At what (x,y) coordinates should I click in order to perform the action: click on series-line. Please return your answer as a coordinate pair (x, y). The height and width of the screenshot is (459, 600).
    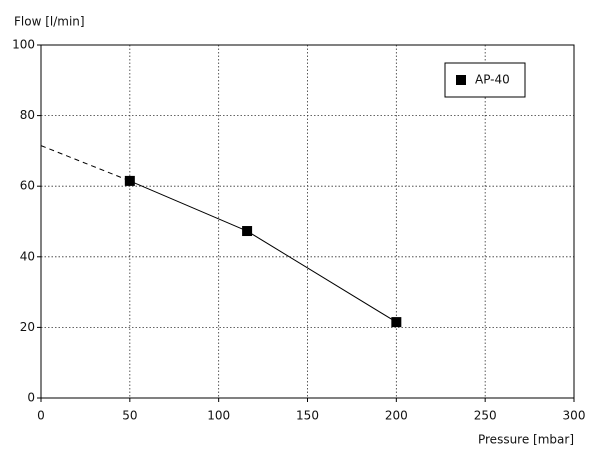
    Looking at the image, I should click on (263, 251).